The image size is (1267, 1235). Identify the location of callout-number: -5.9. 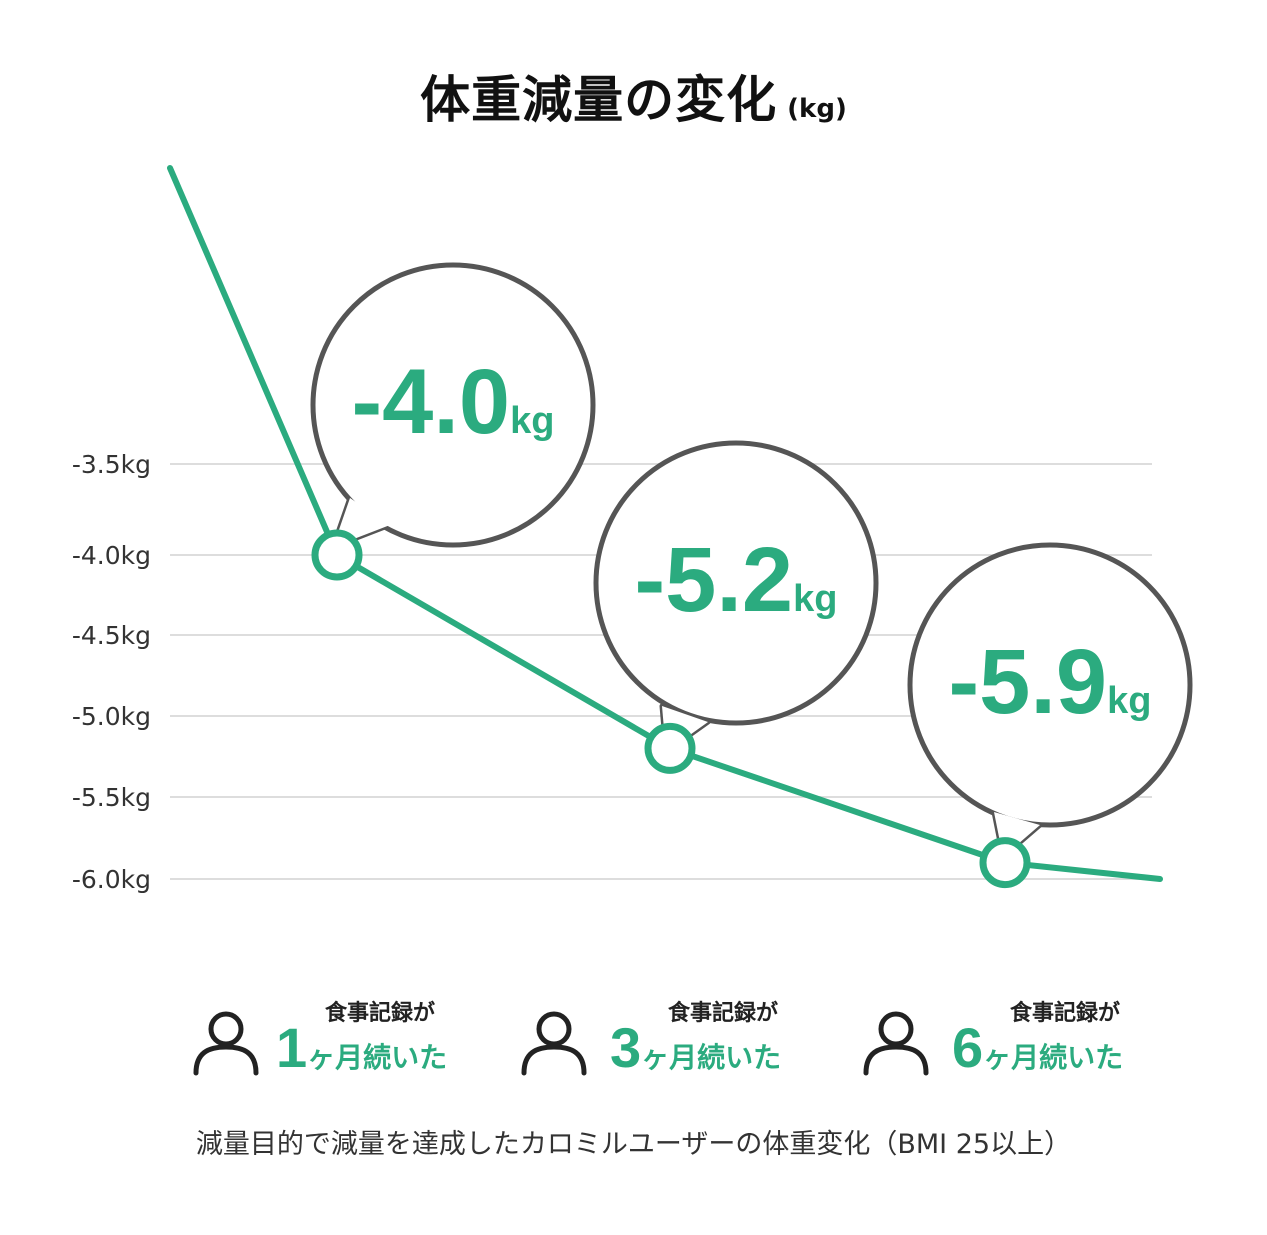
(1028, 682).